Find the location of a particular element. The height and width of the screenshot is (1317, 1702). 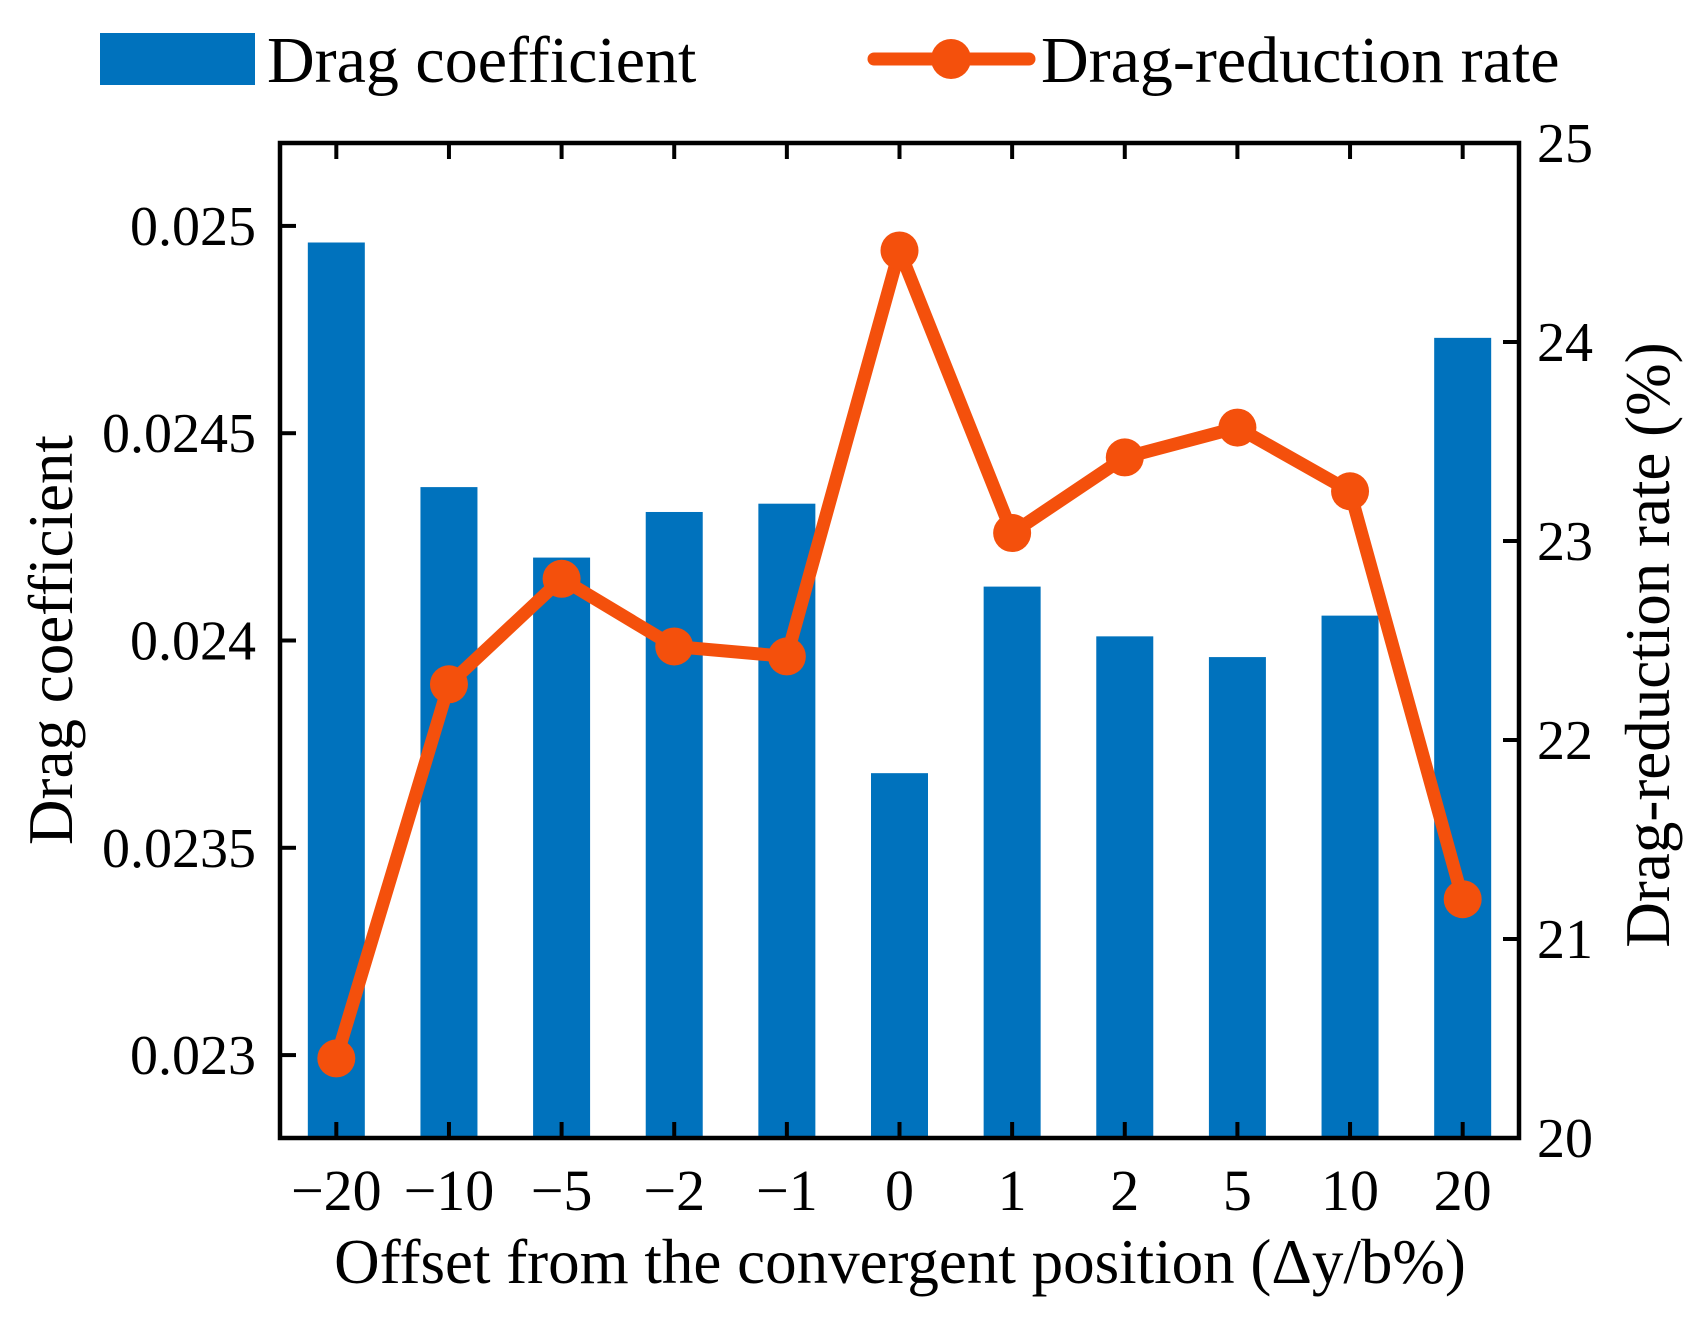

x-tick-label: −1 is located at coordinates (787, 1190).